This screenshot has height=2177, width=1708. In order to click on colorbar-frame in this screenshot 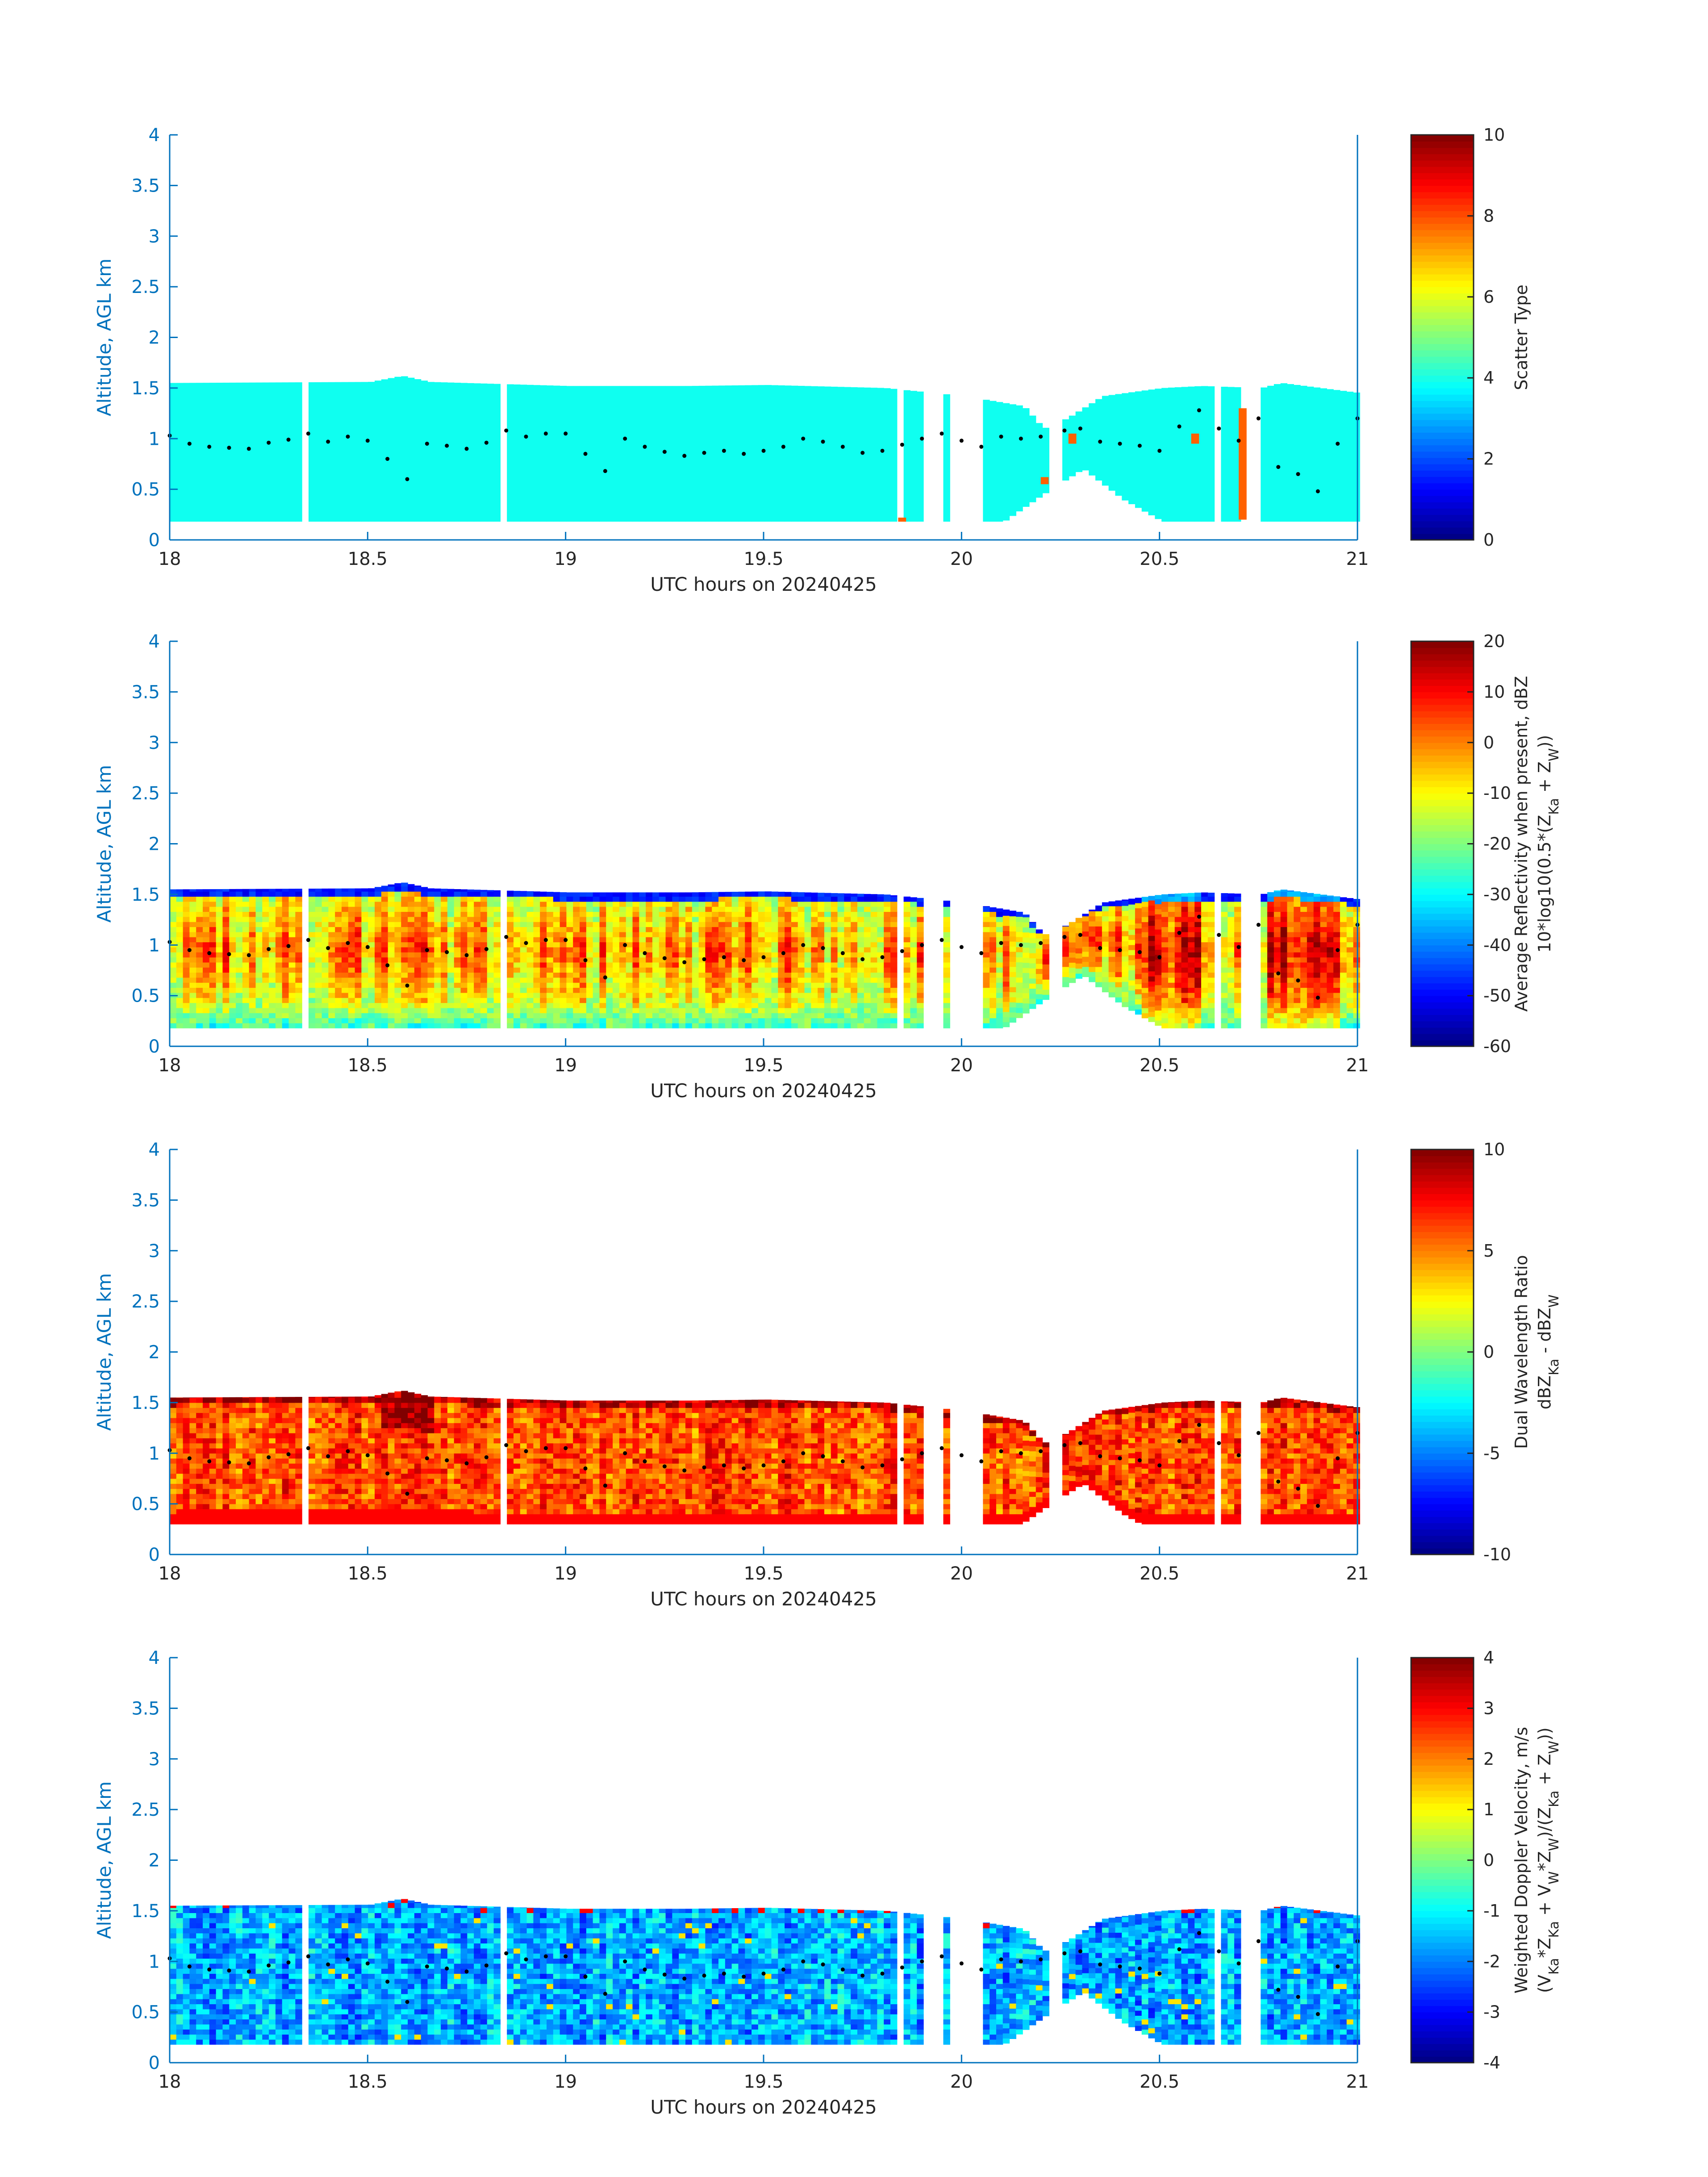, I will do `click(1442, 337)`.